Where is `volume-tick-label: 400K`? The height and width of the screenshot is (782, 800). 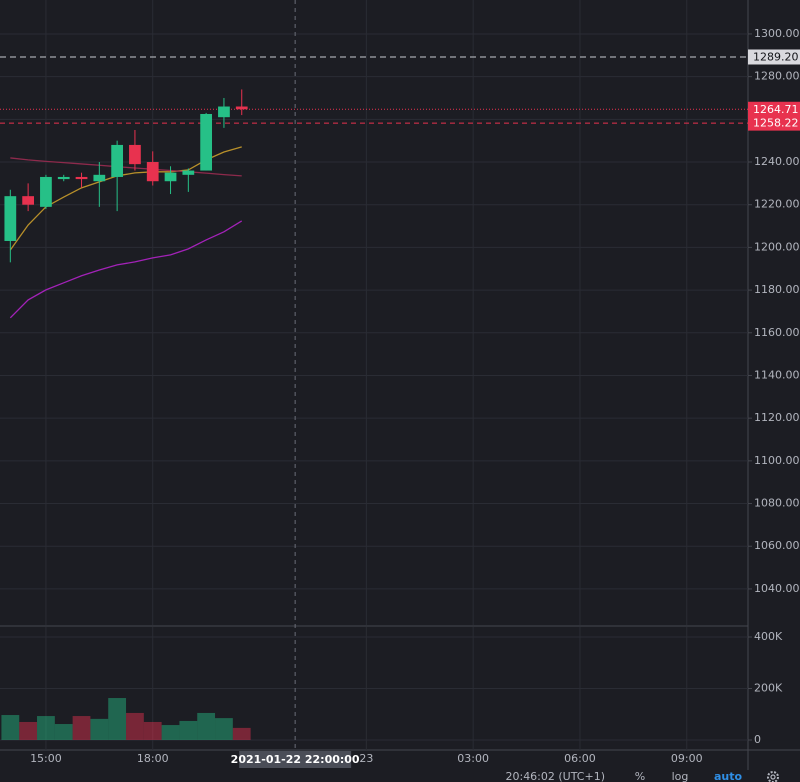
volume-tick-label: 400K is located at coordinates (768, 636).